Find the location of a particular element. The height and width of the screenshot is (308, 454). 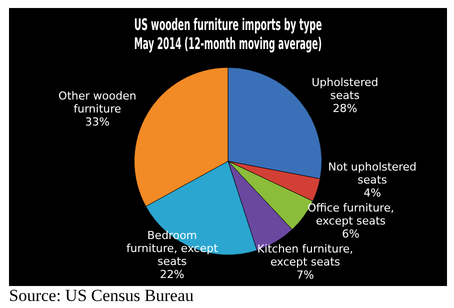

data-label: 6% is located at coordinates (351, 233).